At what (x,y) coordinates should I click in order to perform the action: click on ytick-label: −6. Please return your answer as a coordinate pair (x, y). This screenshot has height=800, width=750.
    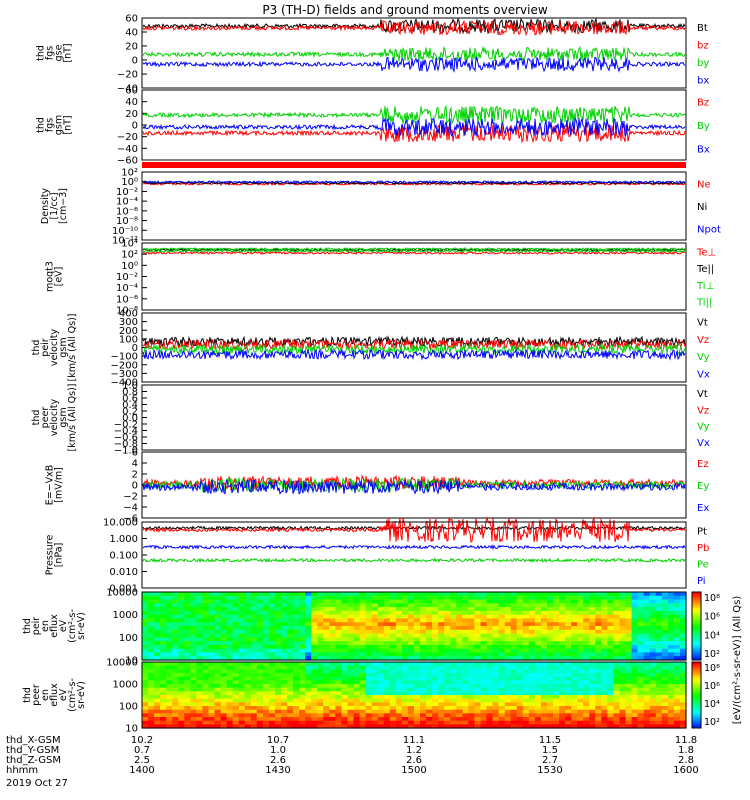
    Looking at the image, I should click on (130, 519).